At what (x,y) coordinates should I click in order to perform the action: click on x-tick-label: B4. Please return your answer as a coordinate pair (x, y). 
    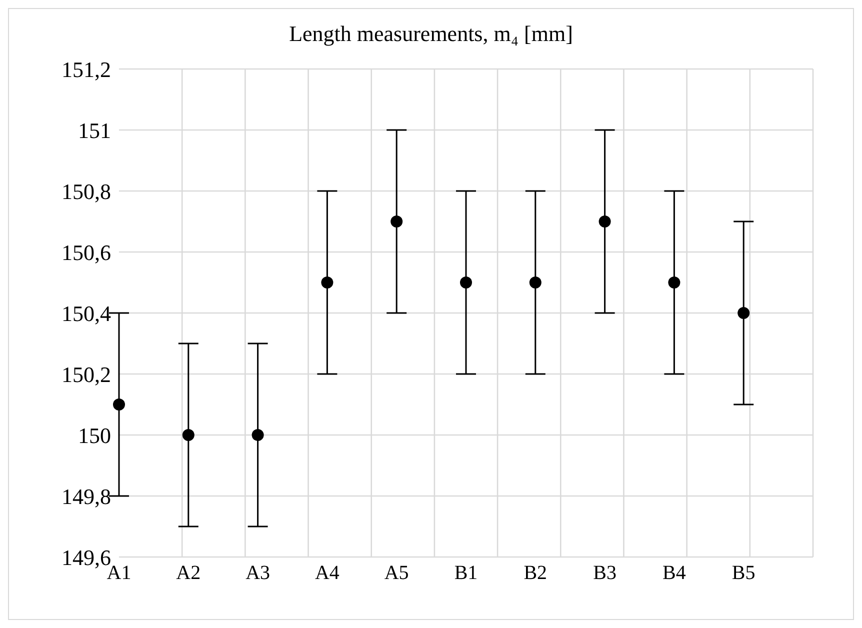
    Looking at the image, I should click on (674, 573).